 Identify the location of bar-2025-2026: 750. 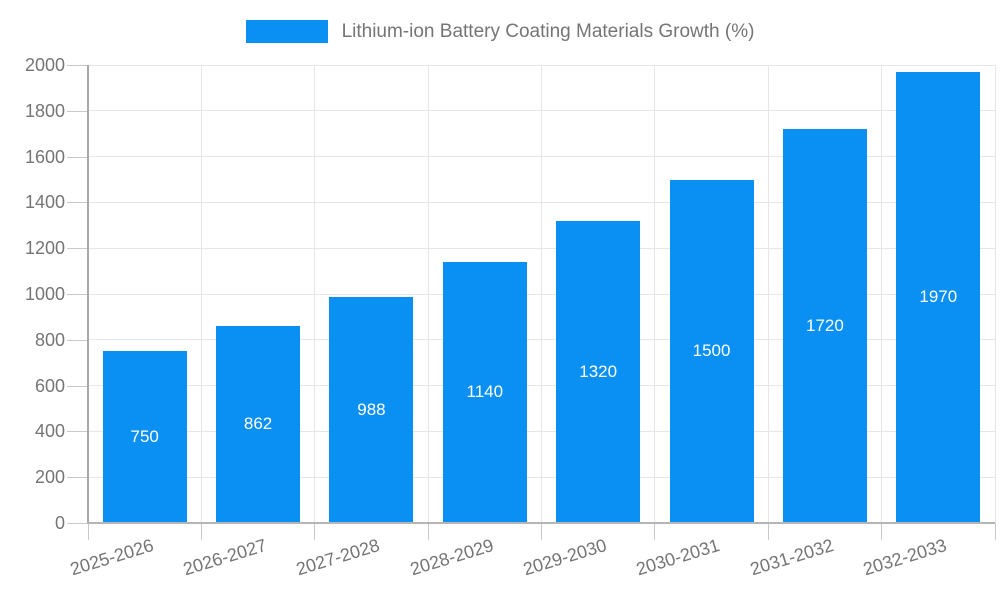
(144, 437).